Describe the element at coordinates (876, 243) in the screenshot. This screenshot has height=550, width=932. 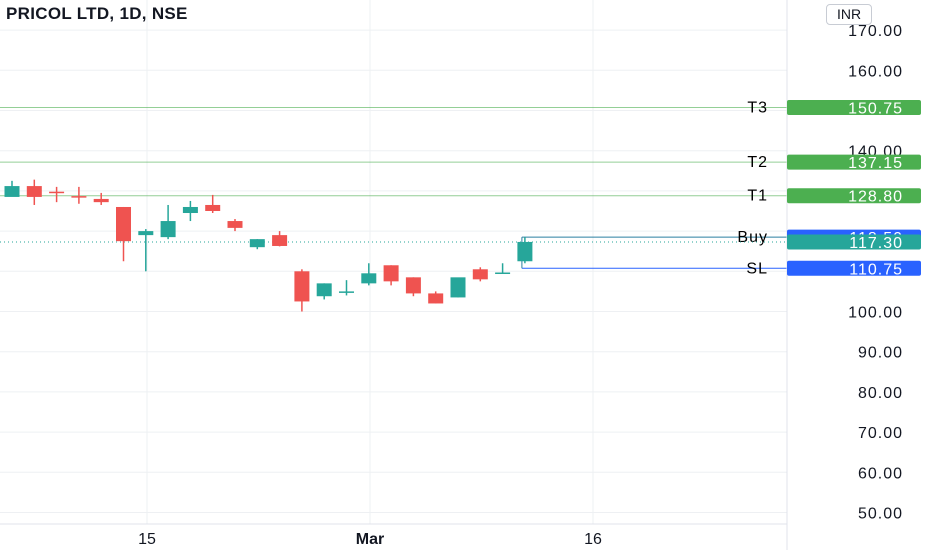
I see `price-label-text: 117.30` at that location.